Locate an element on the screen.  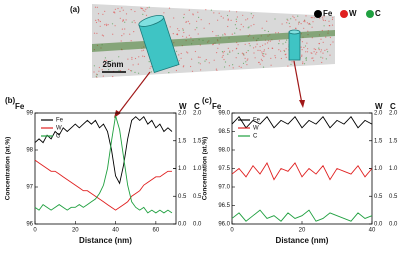
legend-dot is located at coordinates (344, 14).